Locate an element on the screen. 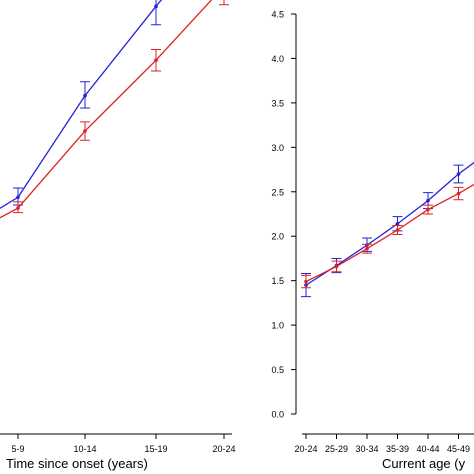  right-series-0-line is located at coordinates (389, 223).